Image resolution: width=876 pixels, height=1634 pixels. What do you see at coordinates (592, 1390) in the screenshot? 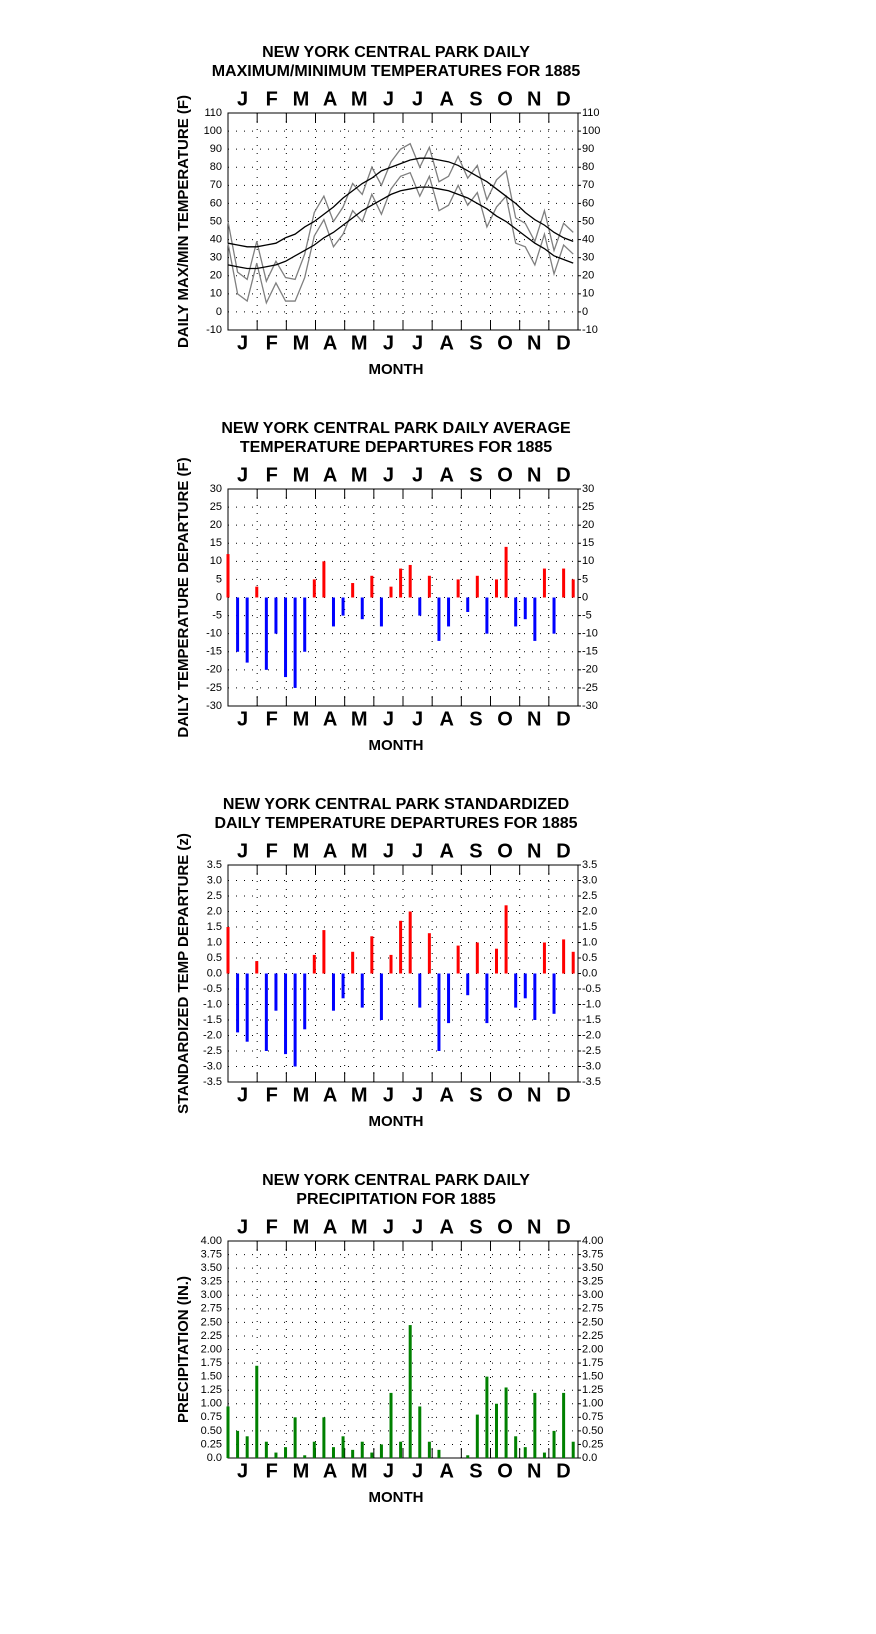
I see `y2-tick-label: 1.25` at bounding box center [592, 1390].